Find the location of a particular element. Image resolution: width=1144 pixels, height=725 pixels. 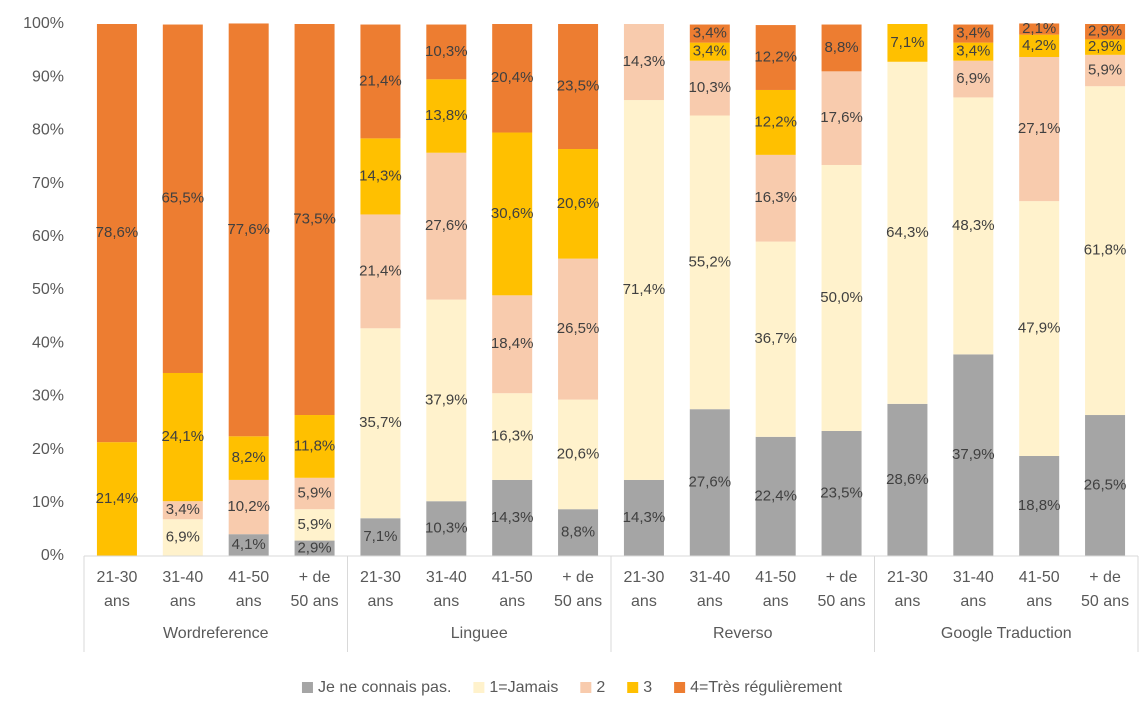

y-tick-label: 80% is located at coordinates (48, 130).